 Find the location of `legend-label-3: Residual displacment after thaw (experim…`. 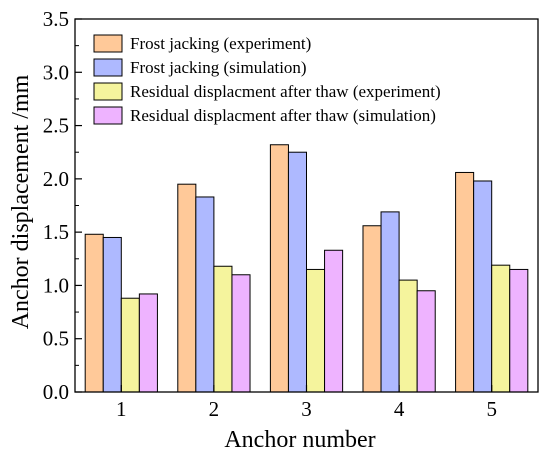

legend-label-3: Residual displacment after thaw (experim… is located at coordinates (285, 91).